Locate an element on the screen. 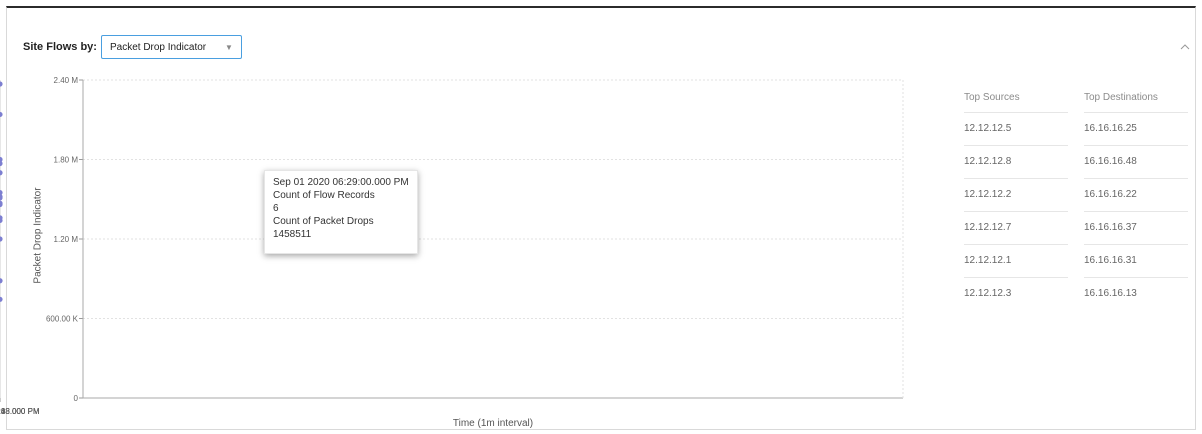  y-tick-label: 2.40 M is located at coordinates (66, 80).